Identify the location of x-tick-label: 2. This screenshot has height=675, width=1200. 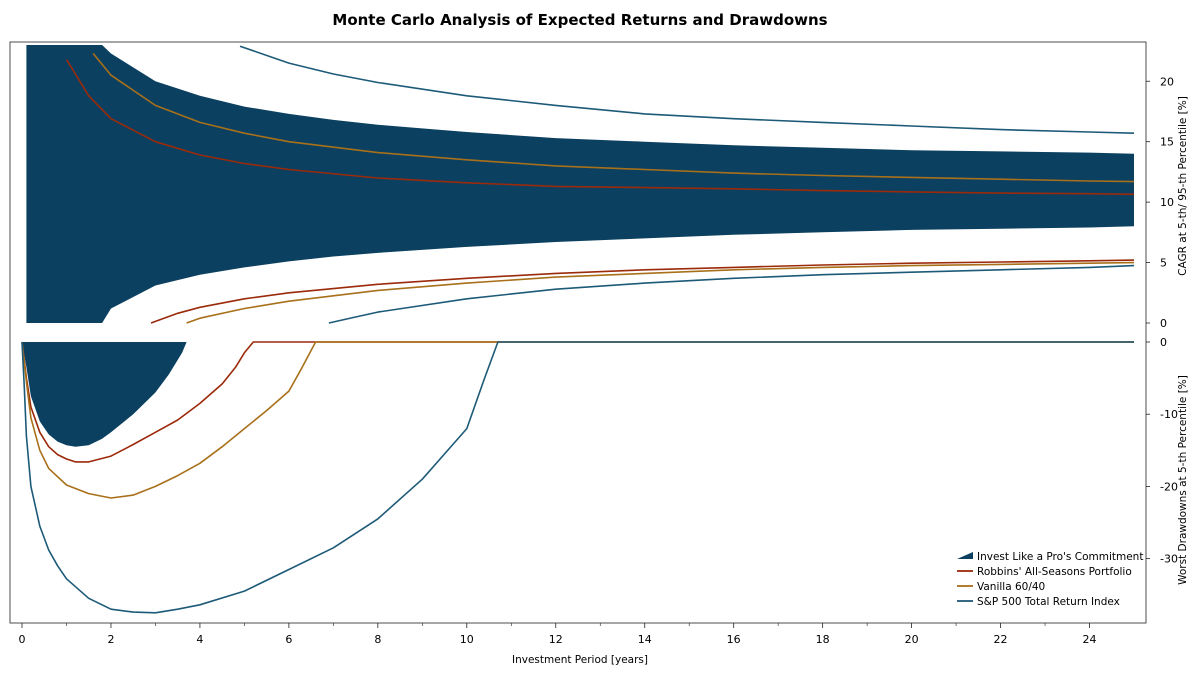
(110, 639).